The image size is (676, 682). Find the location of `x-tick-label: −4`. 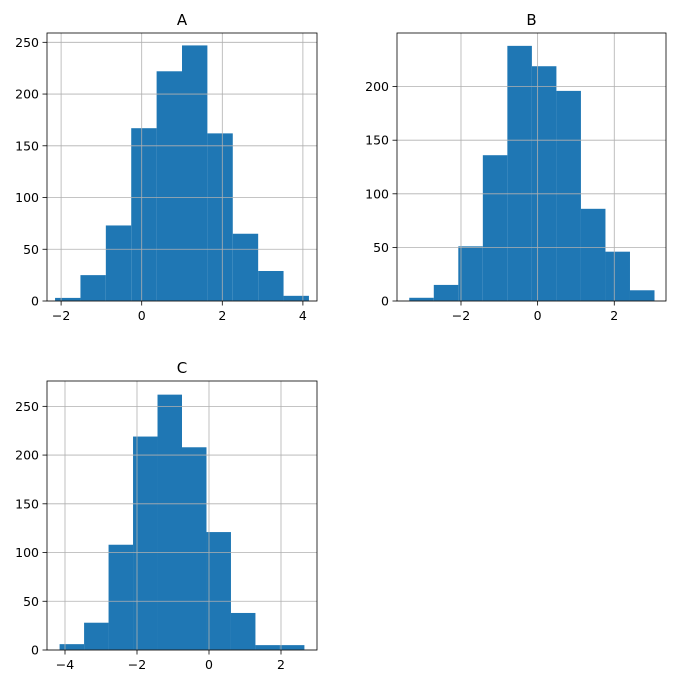

x-tick-label: −4 is located at coordinates (65, 664).